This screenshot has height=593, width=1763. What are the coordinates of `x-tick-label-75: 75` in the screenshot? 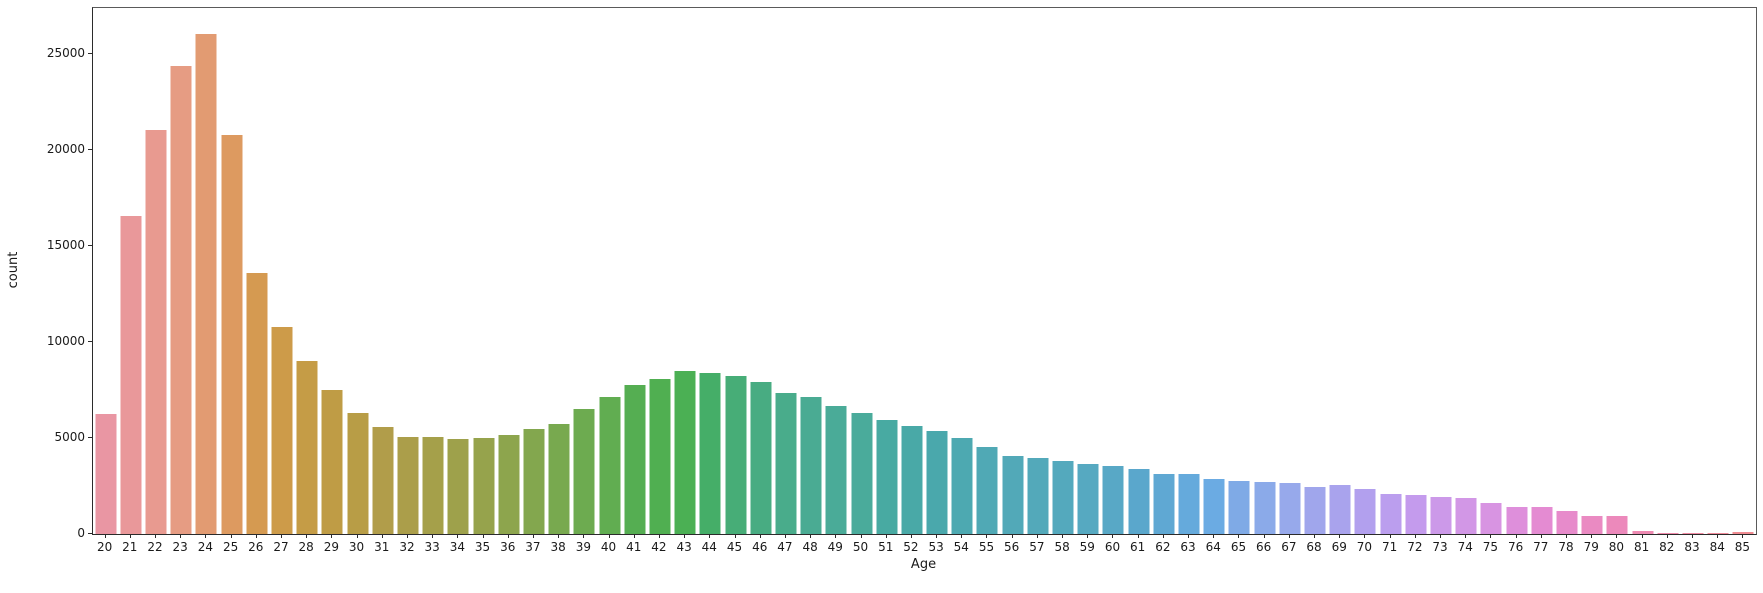 It's located at (1490, 547).